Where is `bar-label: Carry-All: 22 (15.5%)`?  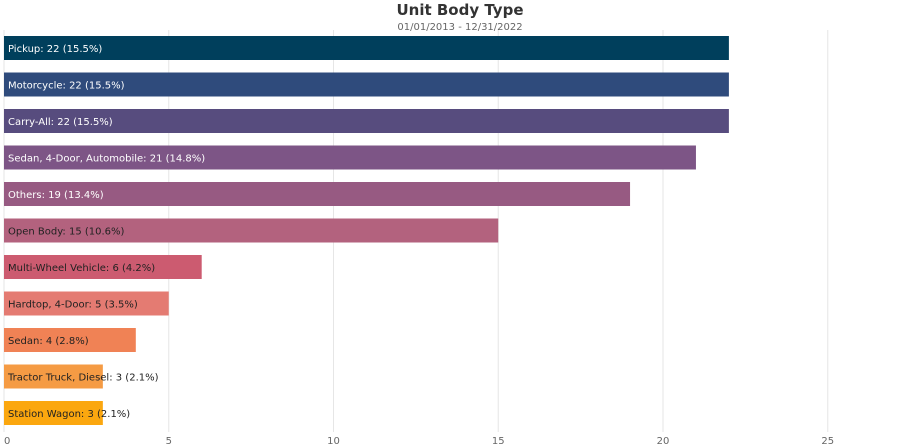
bar-label: Carry-All: 22 (15.5%) is located at coordinates (60, 122).